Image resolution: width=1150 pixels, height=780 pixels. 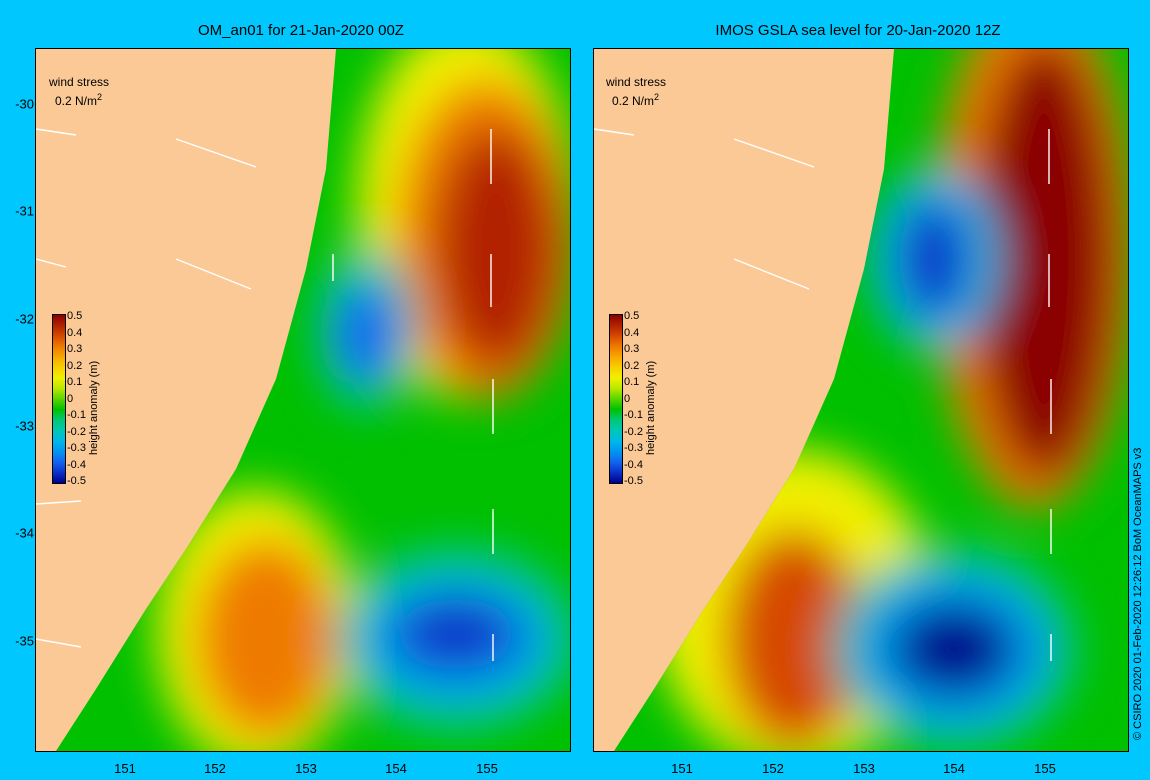 What do you see at coordinates (59, 399) in the screenshot?
I see `colorbar-left` at bounding box center [59, 399].